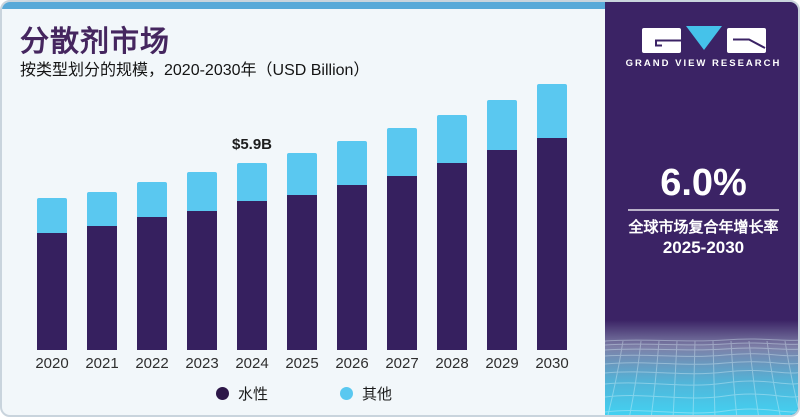  Describe the element at coordinates (352, 163) in the screenshot. I see `bar-segment-其他-2026` at that location.